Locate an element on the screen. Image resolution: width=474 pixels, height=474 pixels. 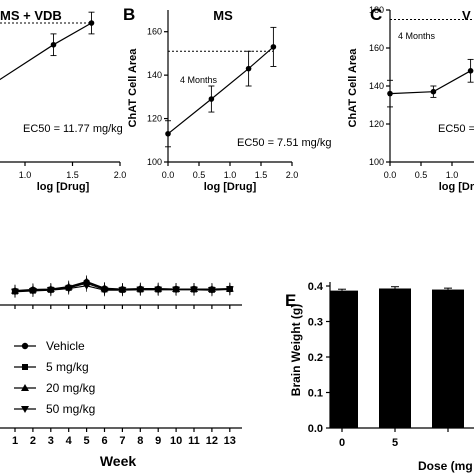
panel-c-y-tick-label: 120 is located at coordinates (376, 124).